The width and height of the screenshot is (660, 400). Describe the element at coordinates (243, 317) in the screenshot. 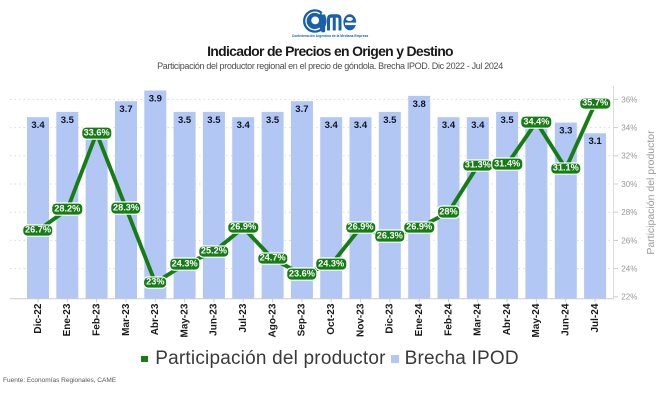

I see `svg-text: Jul-23` at that location.